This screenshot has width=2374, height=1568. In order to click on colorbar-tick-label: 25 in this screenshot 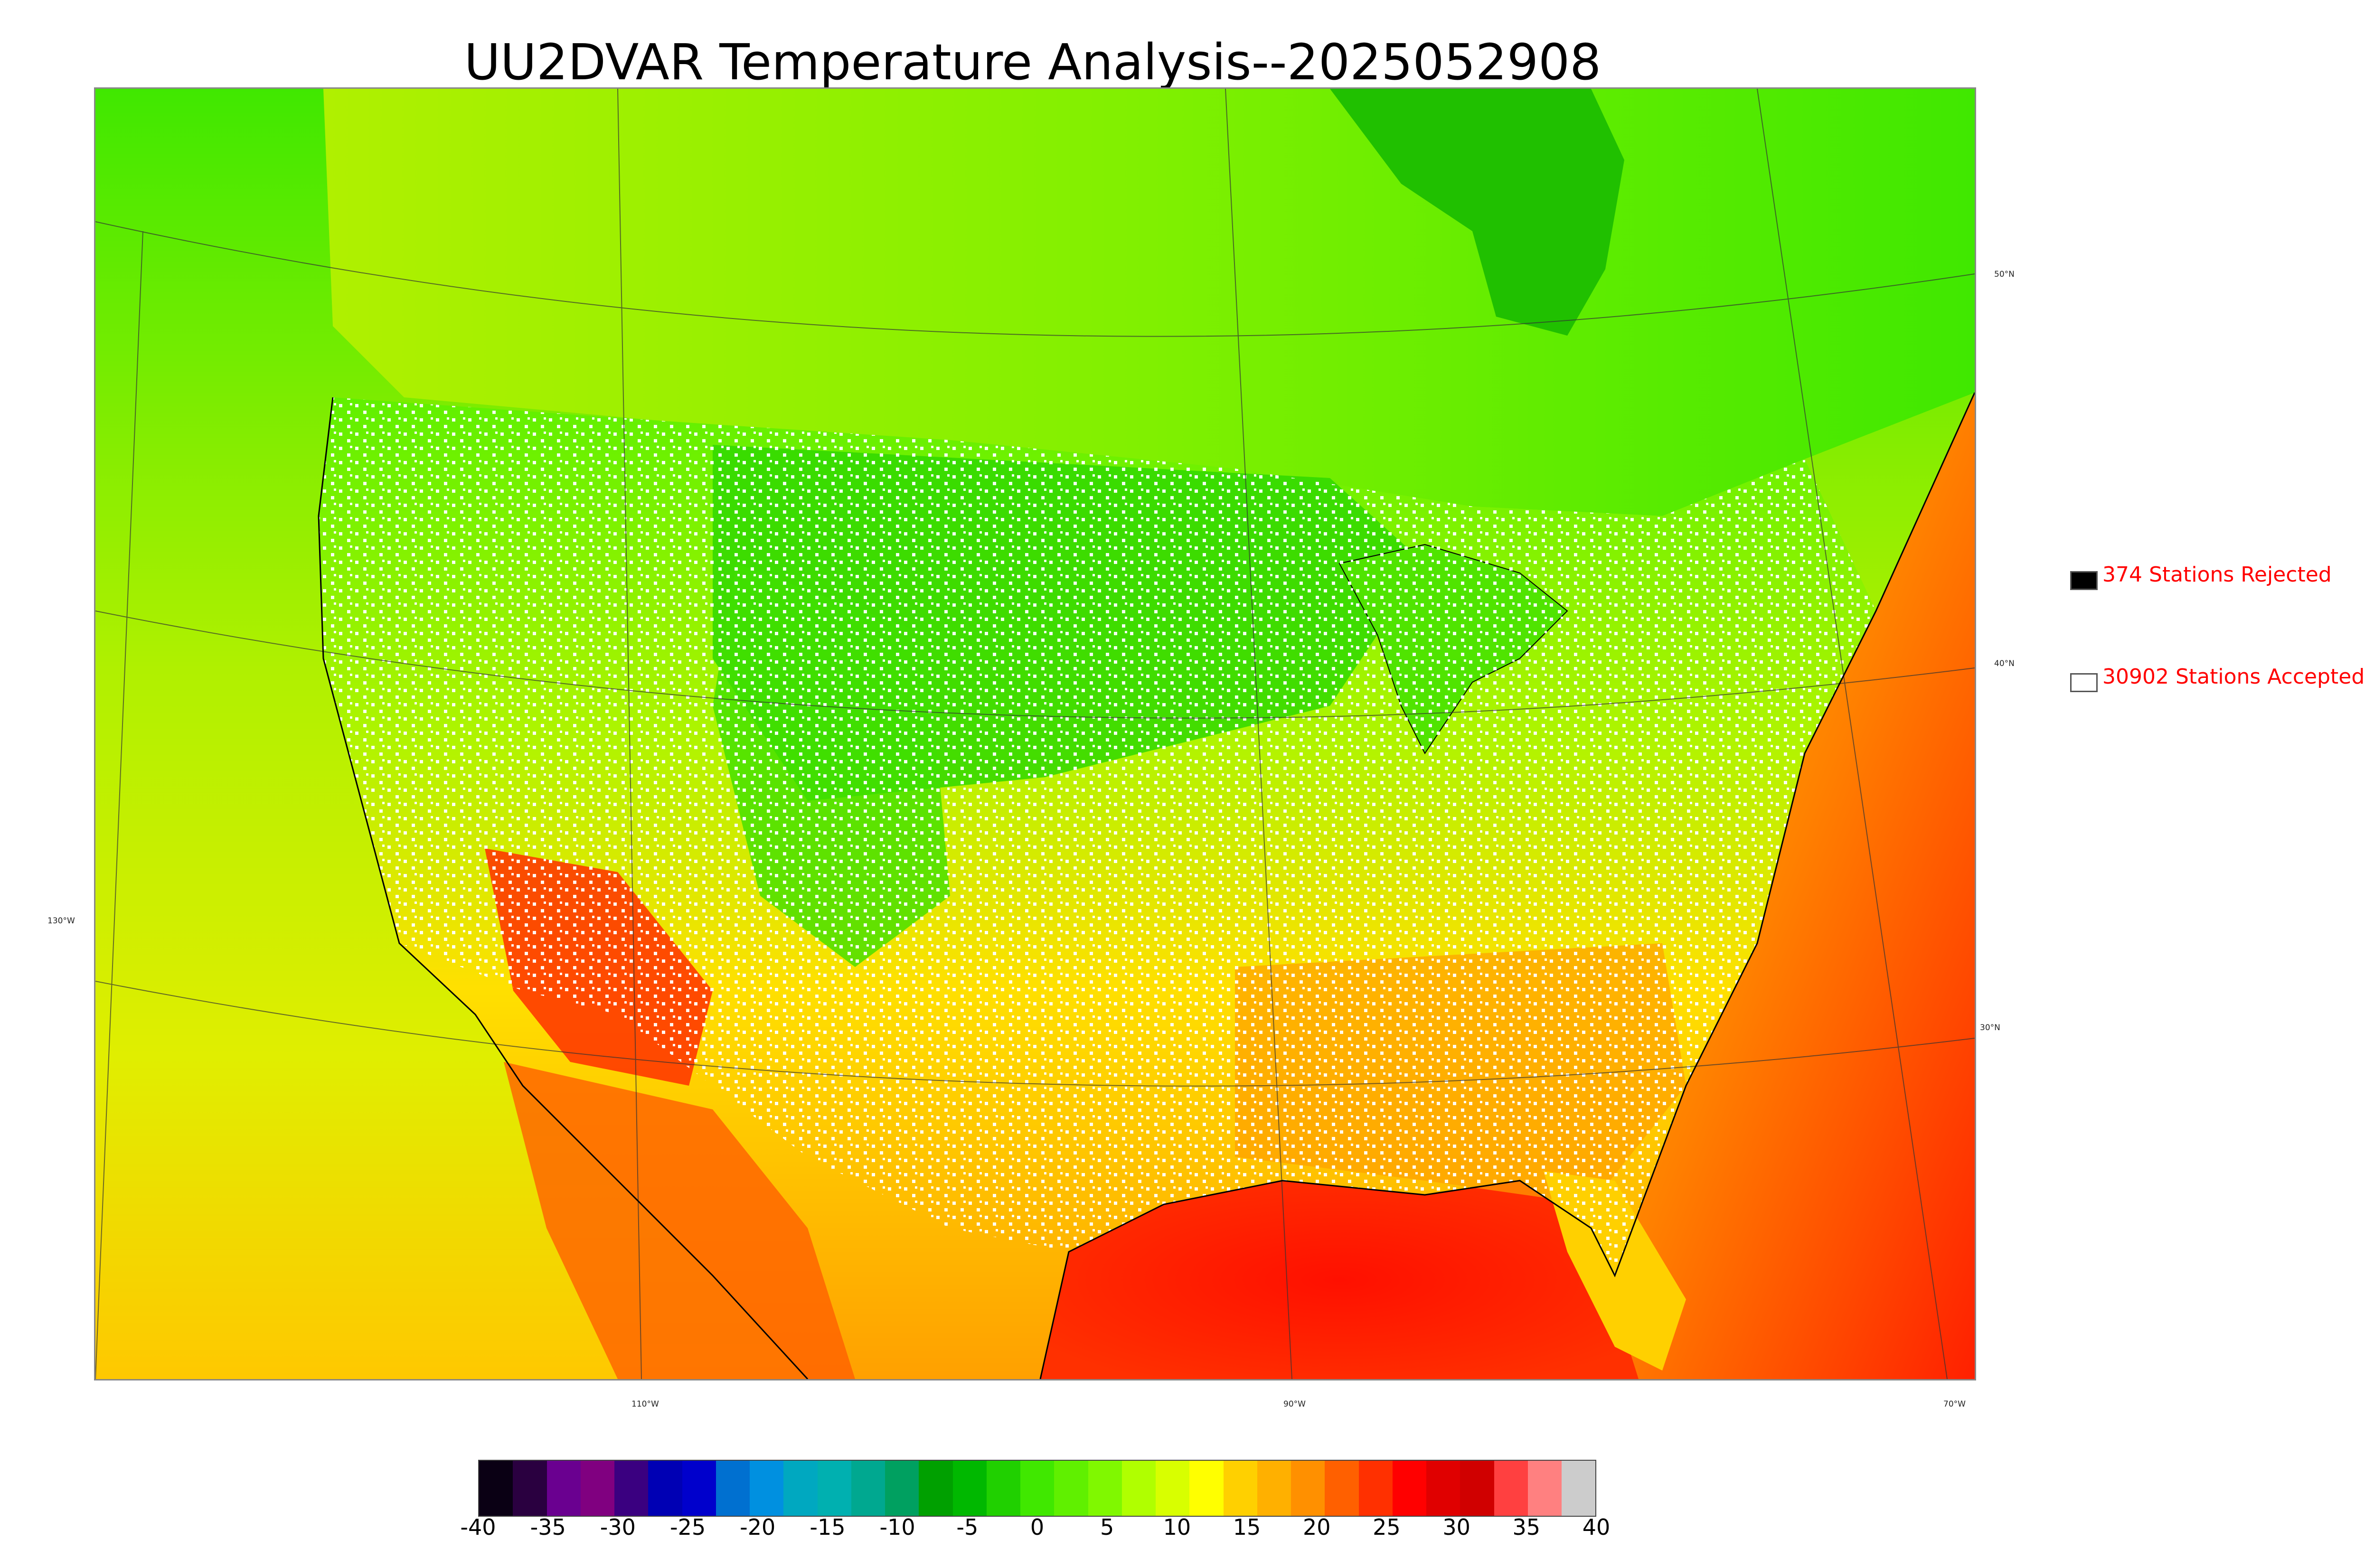, I will do `click(1387, 1527)`.